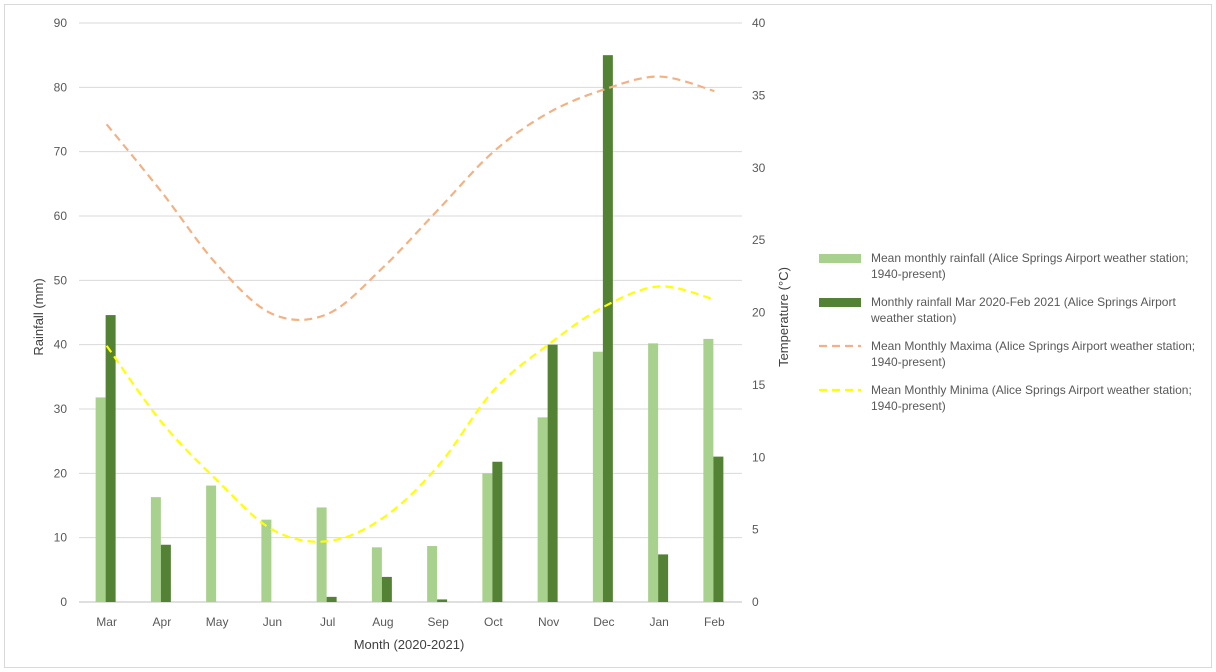 The image size is (1216, 672). Describe the element at coordinates (61, 280) in the screenshot. I see `left-tick-label: 50` at that location.